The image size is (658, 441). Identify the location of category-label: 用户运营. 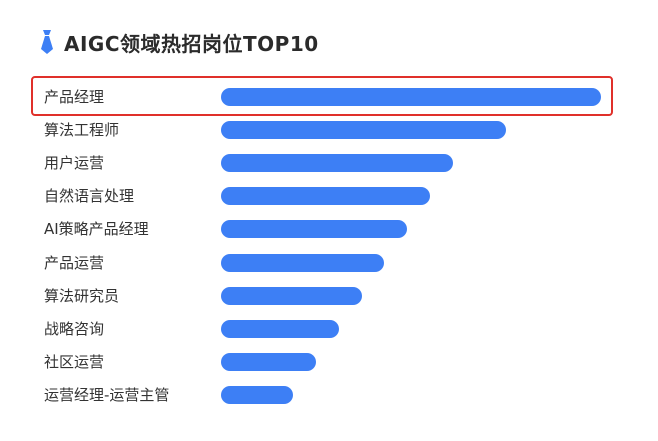
(74, 163).